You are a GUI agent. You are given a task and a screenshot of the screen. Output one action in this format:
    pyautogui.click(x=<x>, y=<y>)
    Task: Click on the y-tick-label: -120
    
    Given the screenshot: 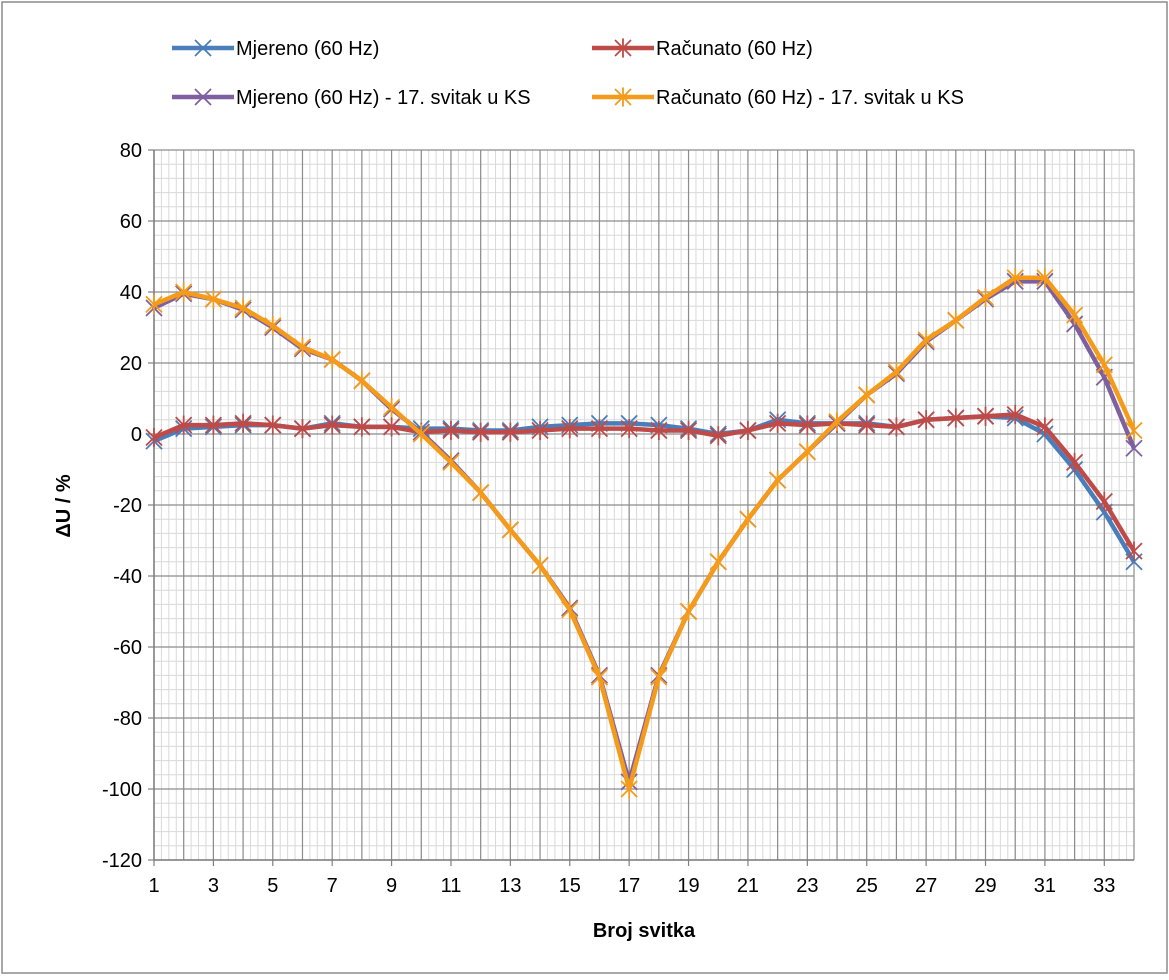 What is the action you would take?
    pyautogui.click(x=122, y=861)
    